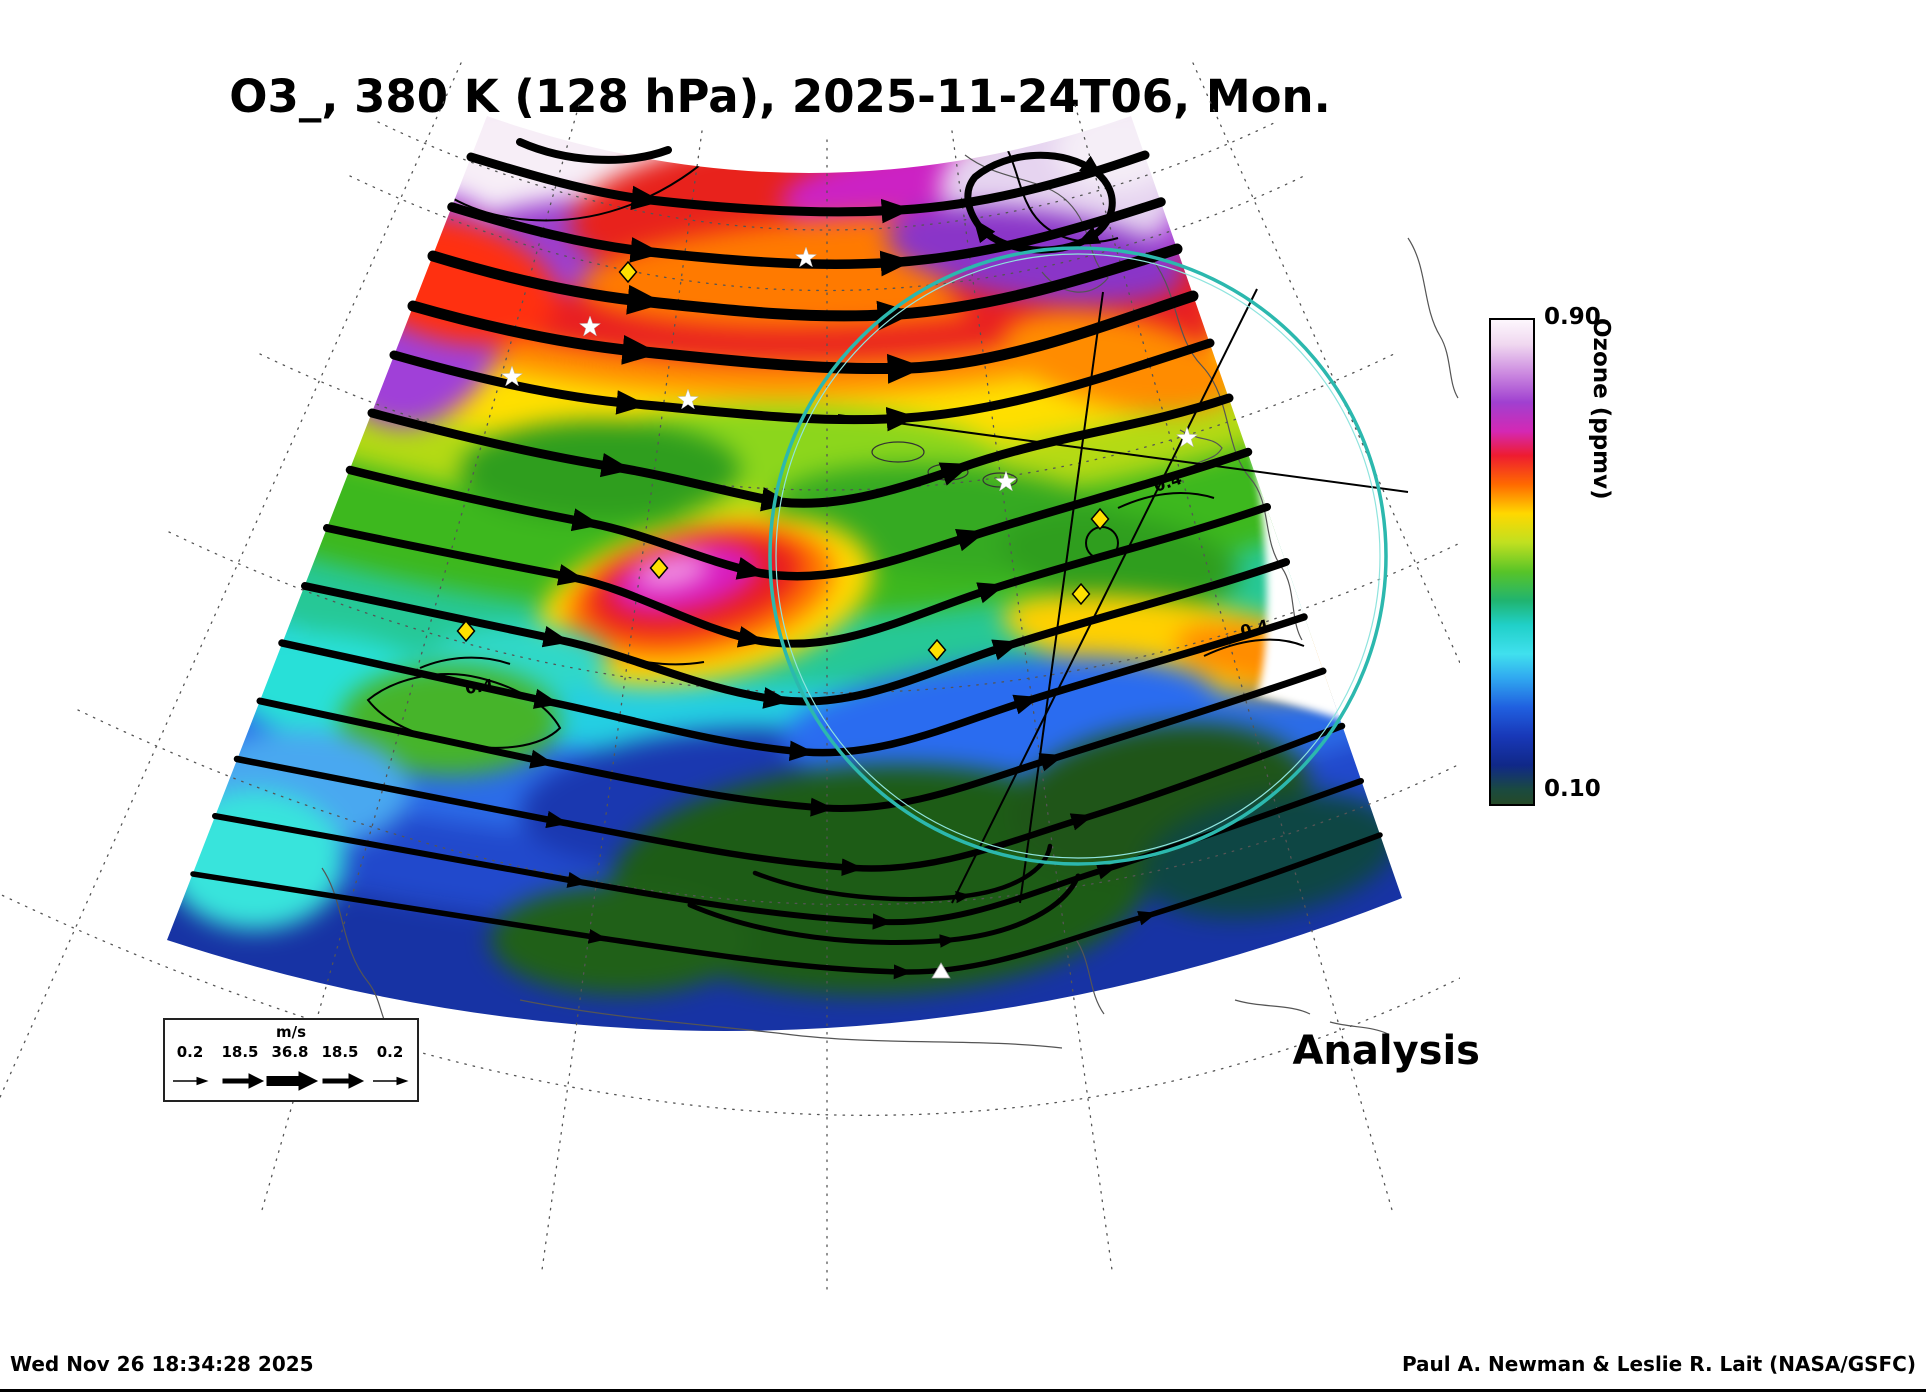 Image resolution: width=1926 pixels, height=1394 pixels. What do you see at coordinates (162, 1364) in the screenshot?
I see `timestamp: Wed Nov 26 18:34:28 2025` at bounding box center [162, 1364].